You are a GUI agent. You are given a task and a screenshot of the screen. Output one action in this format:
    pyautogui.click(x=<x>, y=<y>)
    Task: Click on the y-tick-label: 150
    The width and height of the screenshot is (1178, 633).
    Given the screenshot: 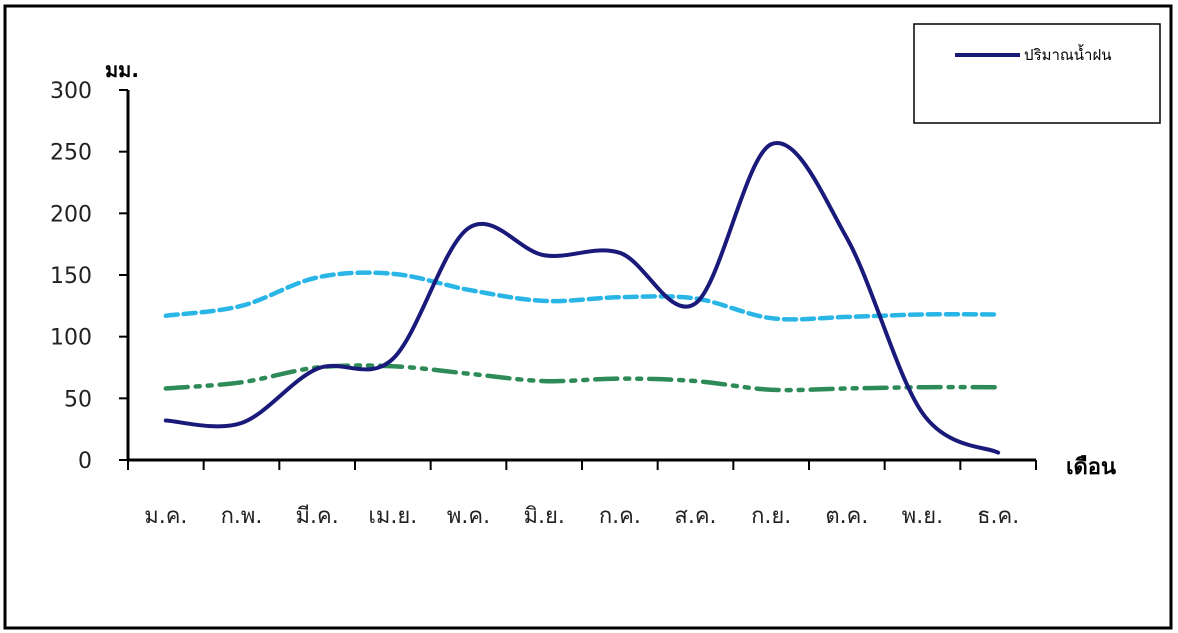 What is the action you would take?
    pyautogui.click(x=71, y=276)
    